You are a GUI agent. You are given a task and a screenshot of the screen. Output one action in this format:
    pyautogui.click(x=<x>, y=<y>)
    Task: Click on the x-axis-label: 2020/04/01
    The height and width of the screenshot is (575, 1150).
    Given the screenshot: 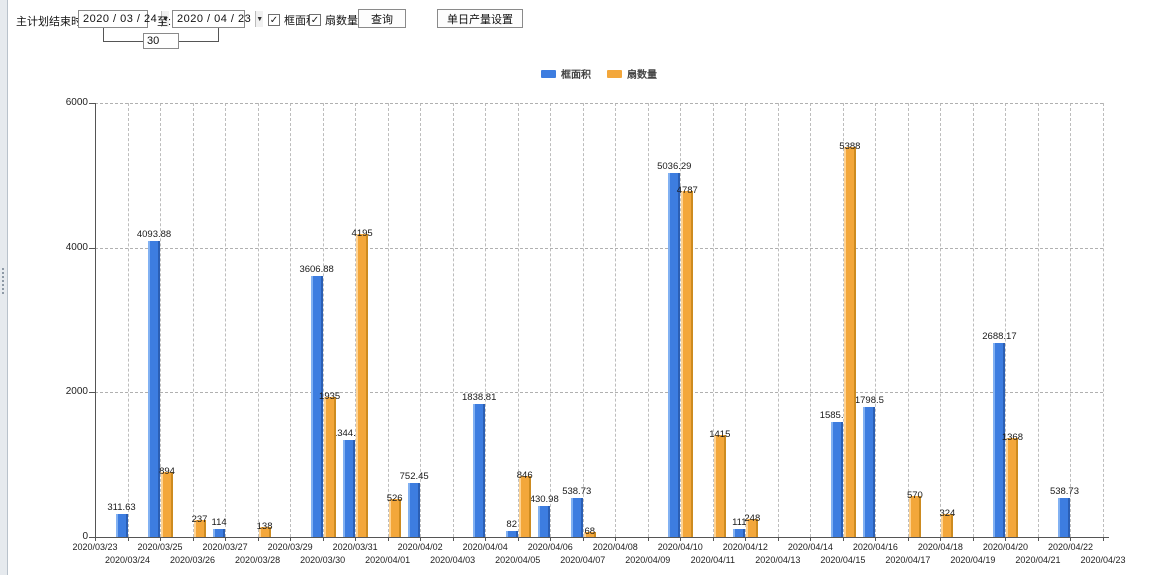 What is the action you would take?
    pyautogui.click(x=388, y=560)
    